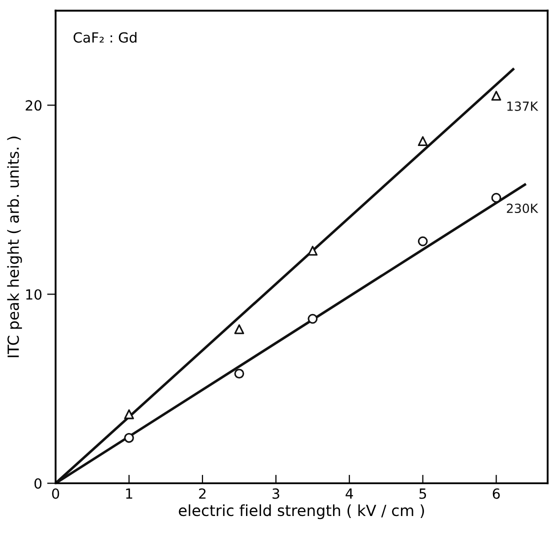 This screenshot has width=556, height=534. I want to click on series-label: 137K, so click(522, 106).